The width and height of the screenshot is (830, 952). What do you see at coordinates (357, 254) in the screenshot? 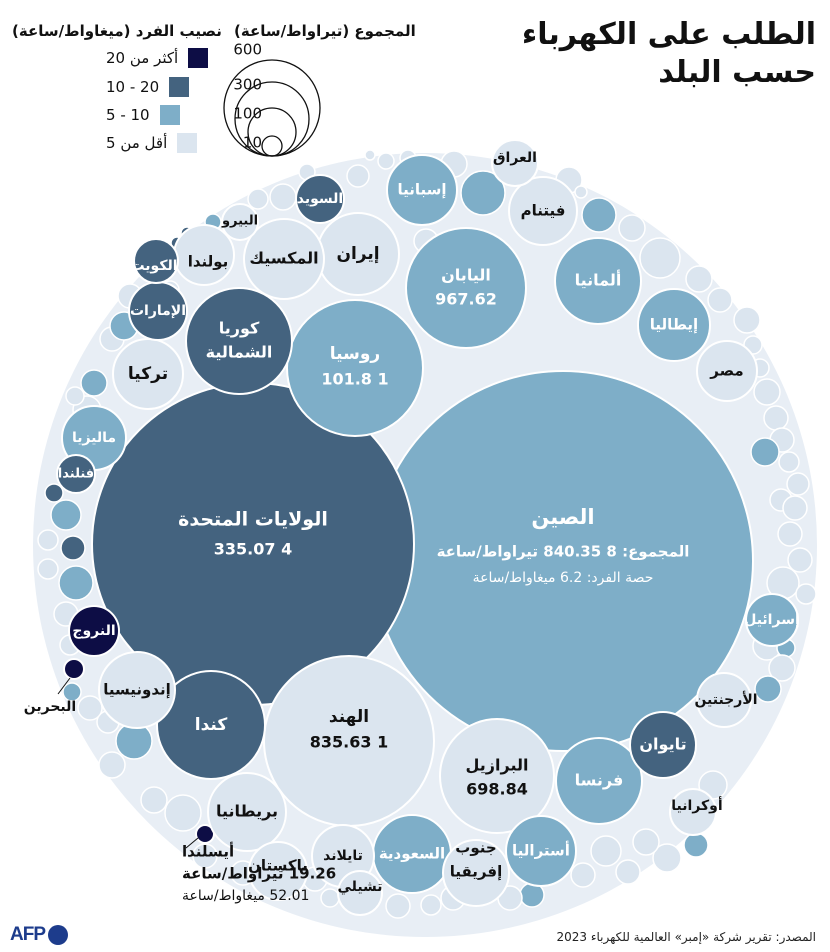
I see `country-label-11: إيران` at bounding box center [357, 254].